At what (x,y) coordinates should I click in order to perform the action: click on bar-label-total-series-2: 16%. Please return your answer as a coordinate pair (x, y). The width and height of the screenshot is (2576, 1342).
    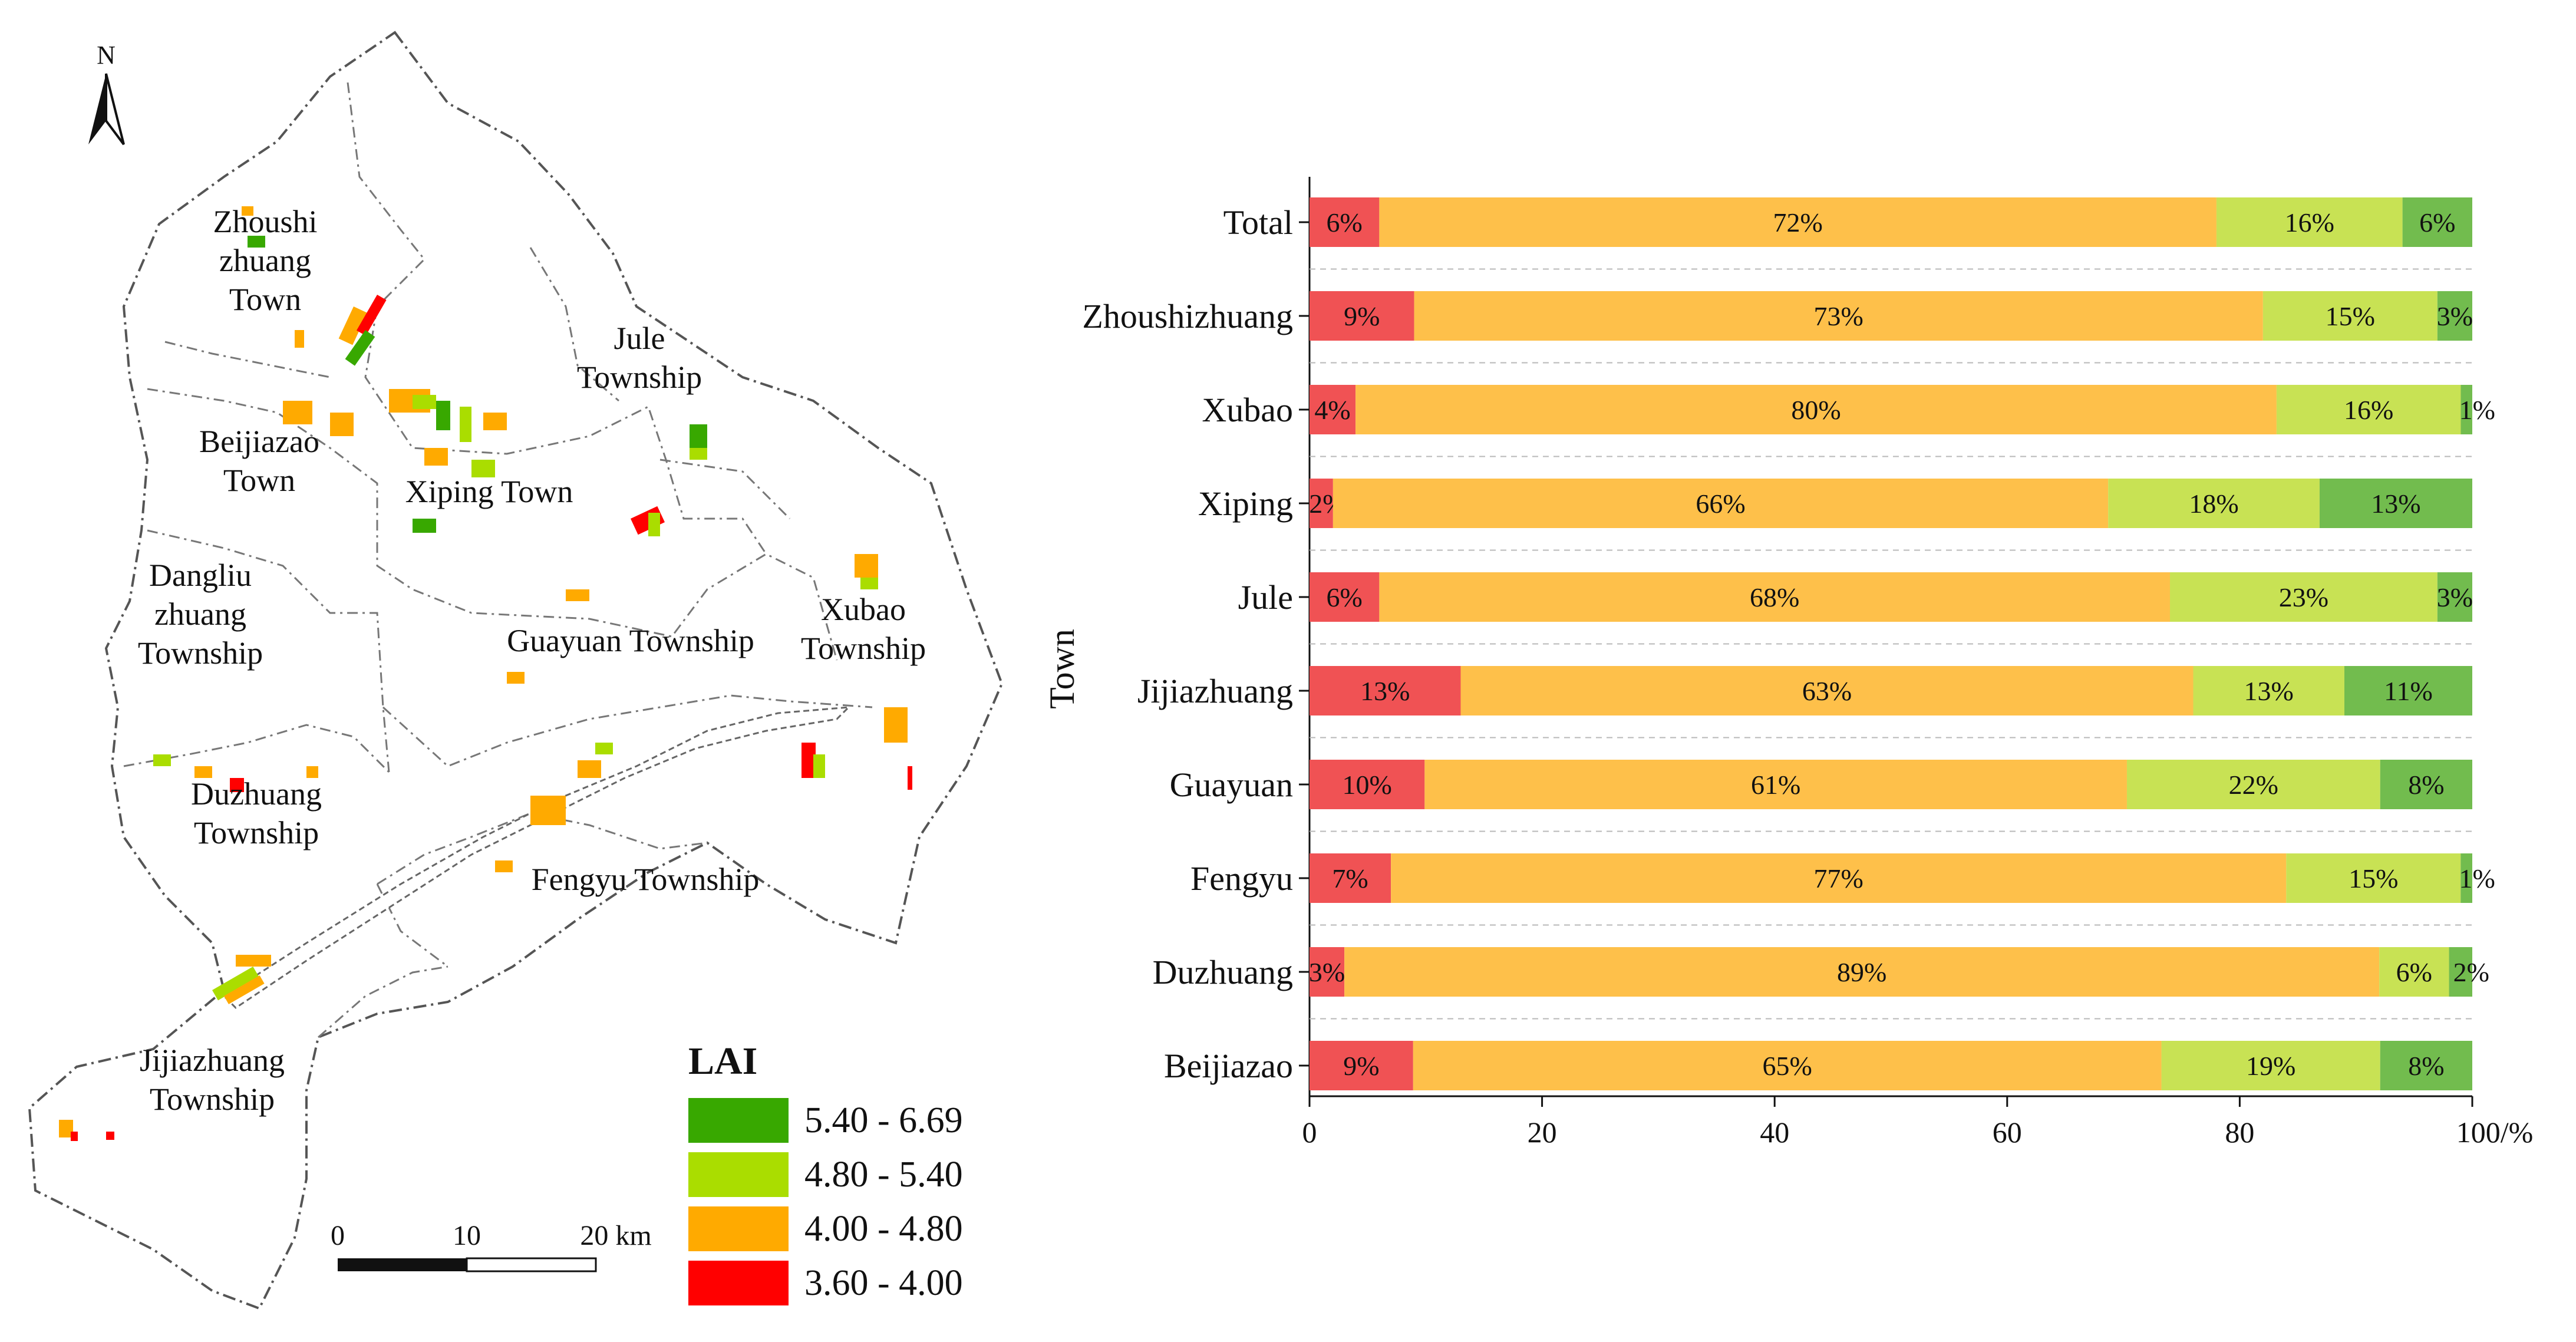
    Looking at the image, I should click on (2310, 222).